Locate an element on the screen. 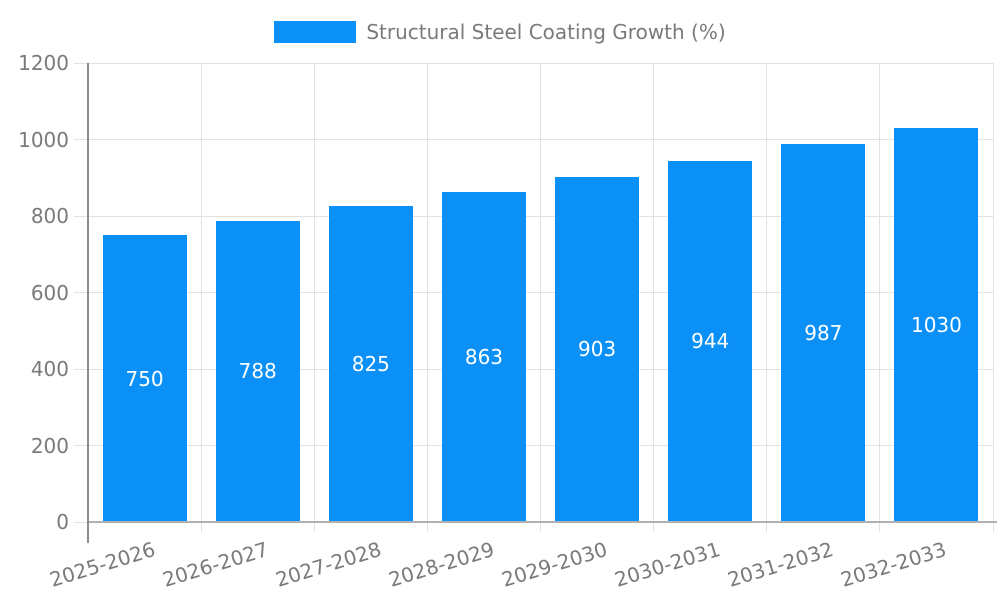 The height and width of the screenshot is (600, 1000). y-axis-line is located at coordinates (88, 303).